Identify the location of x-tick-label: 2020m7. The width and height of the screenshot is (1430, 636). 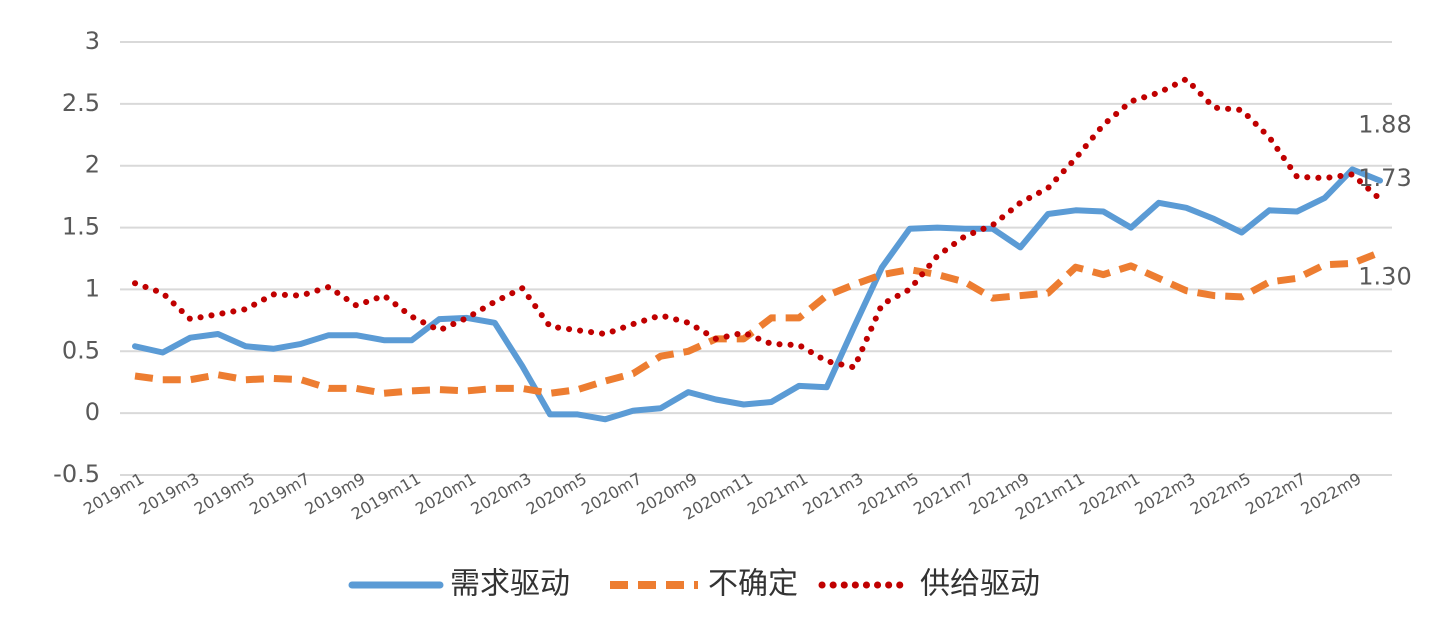
(611, 494).